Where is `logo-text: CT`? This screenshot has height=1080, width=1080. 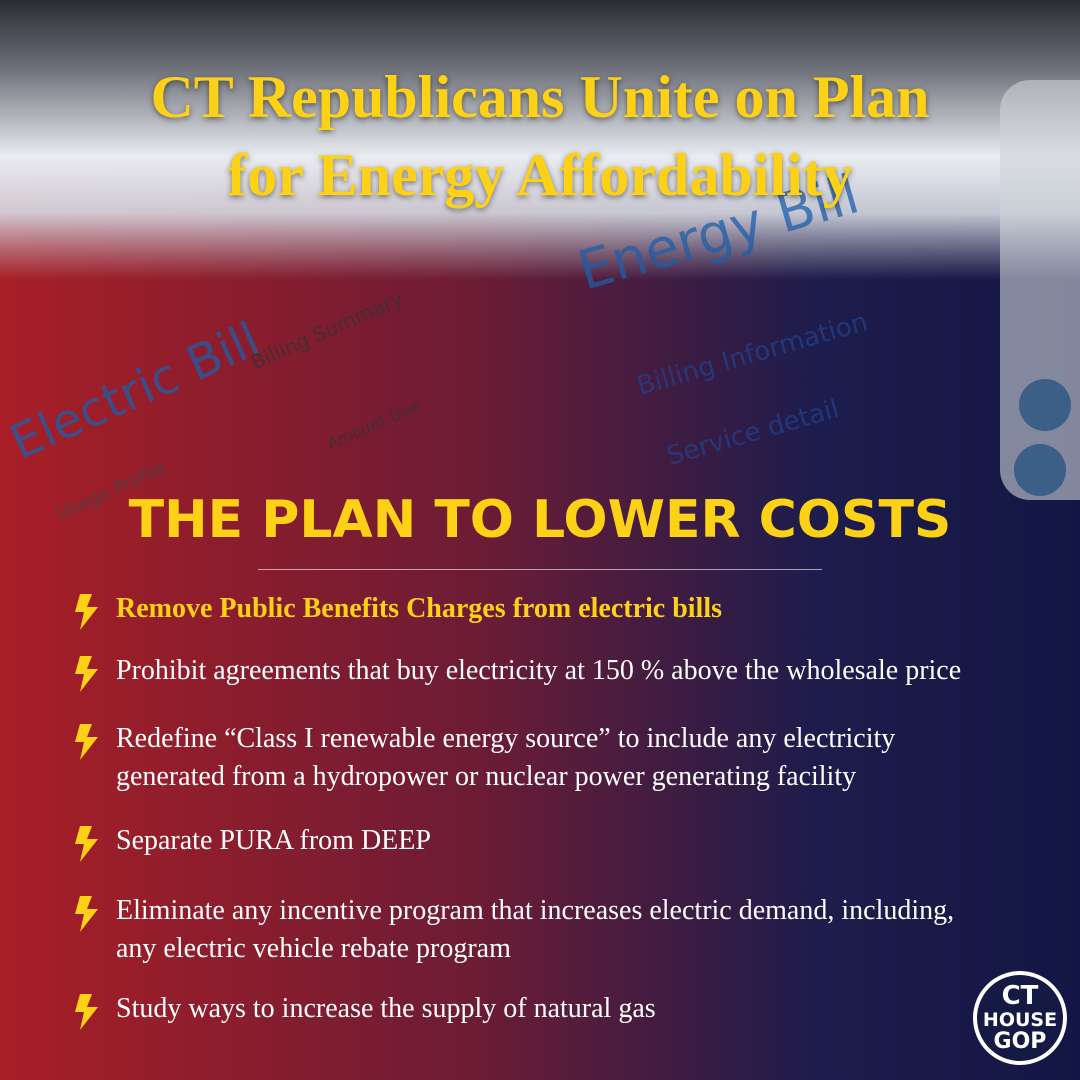
logo-text: CT is located at coordinates (1020, 996).